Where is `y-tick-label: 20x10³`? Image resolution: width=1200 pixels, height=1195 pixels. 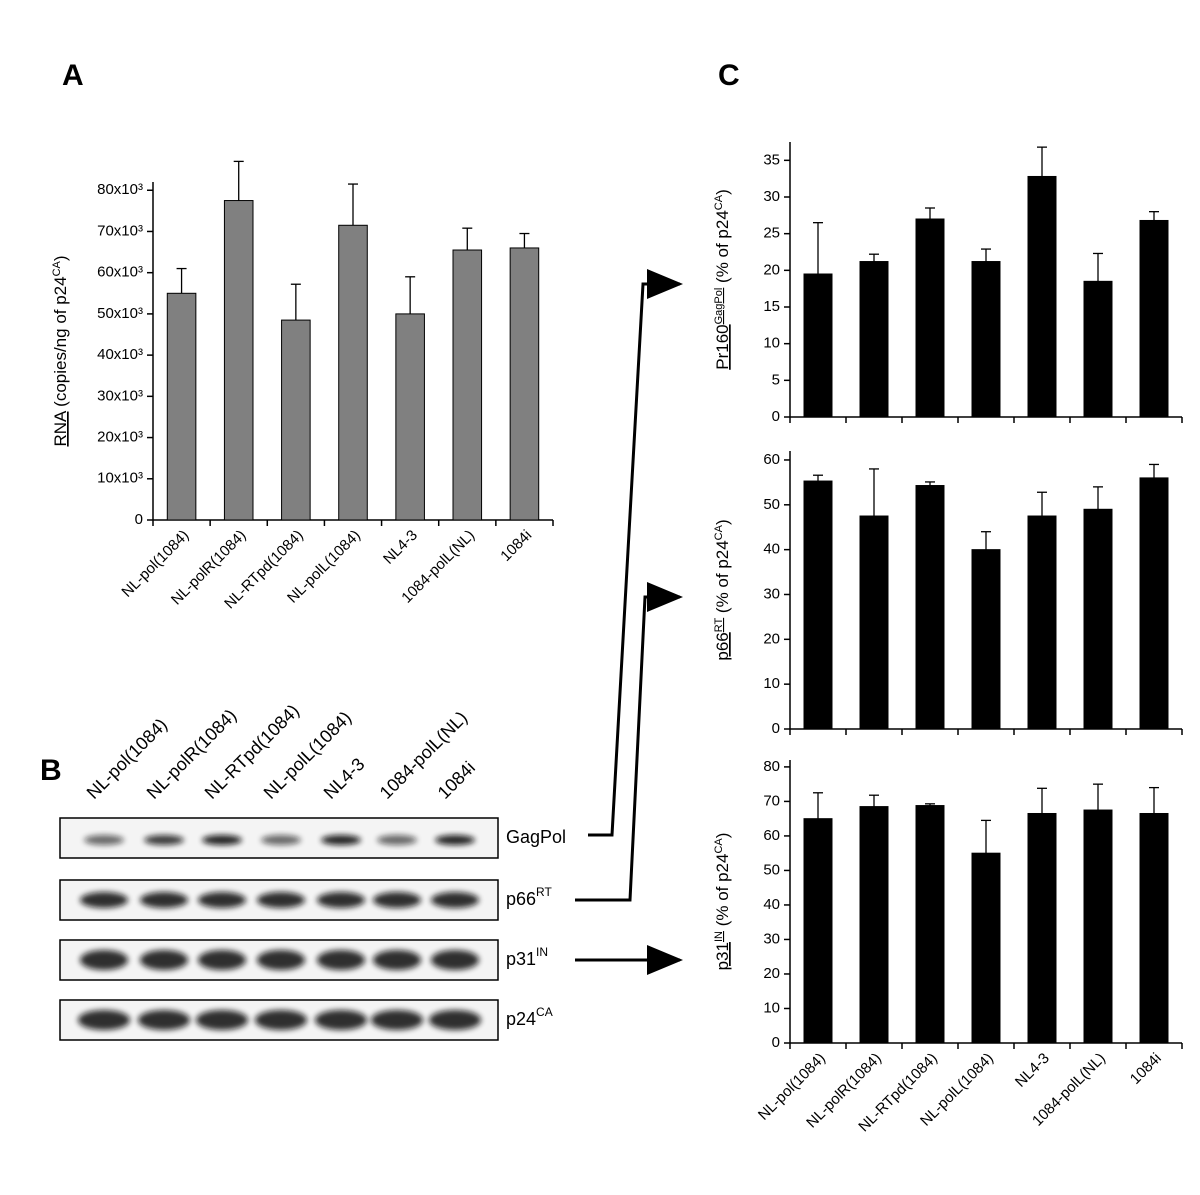
y-tick-label: 20x10³ is located at coordinates (120, 437).